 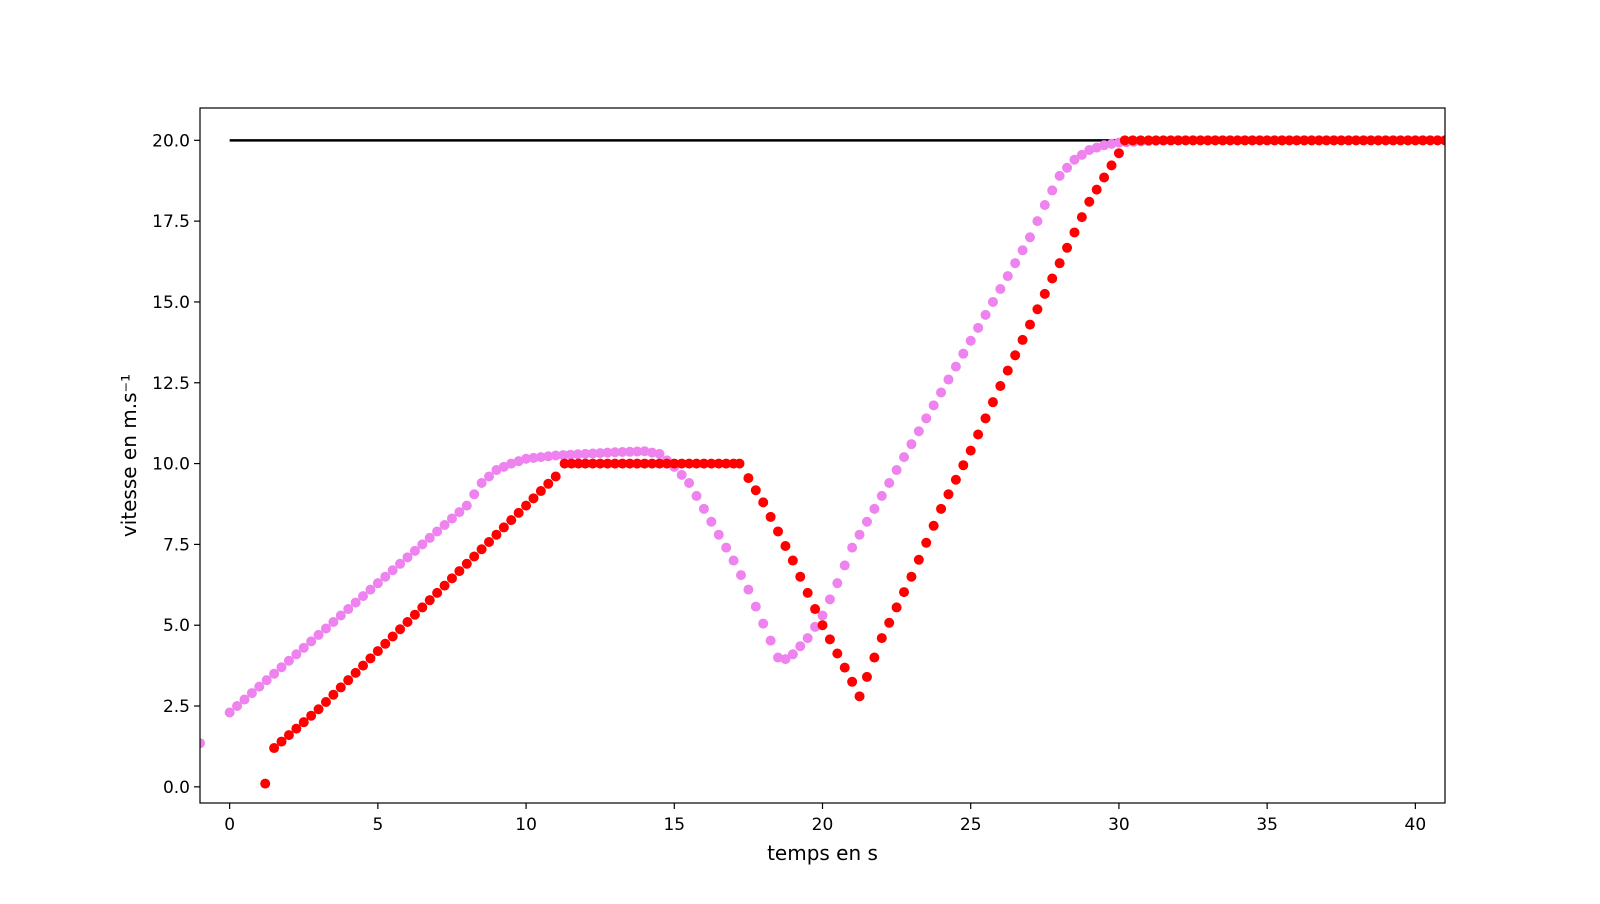 What do you see at coordinates (823, 825) in the screenshot?
I see `x-tick-label: 20` at bounding box center [823, 825].